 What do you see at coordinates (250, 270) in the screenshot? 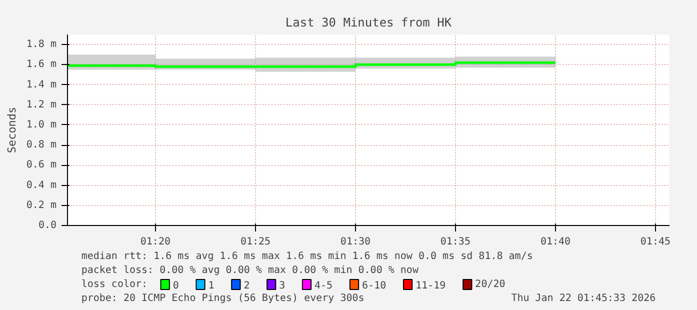
I see `text: packet loss: 0.00 % avg 0.00 % max 0.00 % min 0.00 % now` at bounding box center [250, 270].